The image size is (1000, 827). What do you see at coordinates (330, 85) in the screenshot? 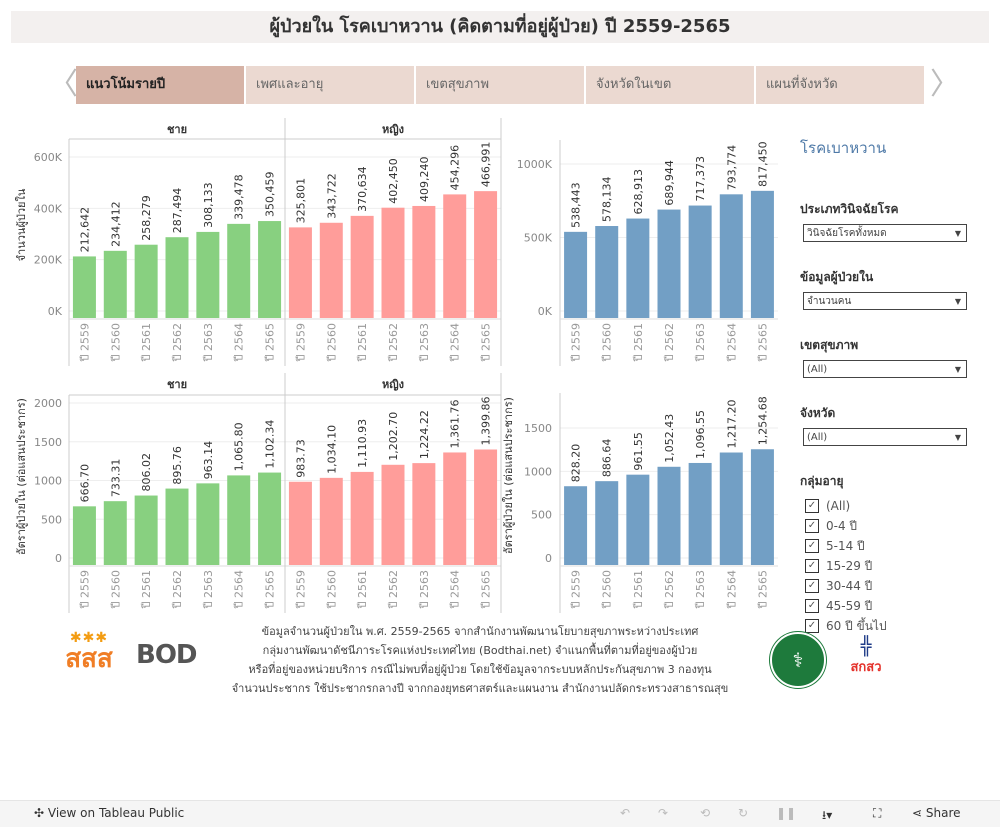
I see `tab-sex-age: เพศและอายุ` at bounding box center [330, 85].